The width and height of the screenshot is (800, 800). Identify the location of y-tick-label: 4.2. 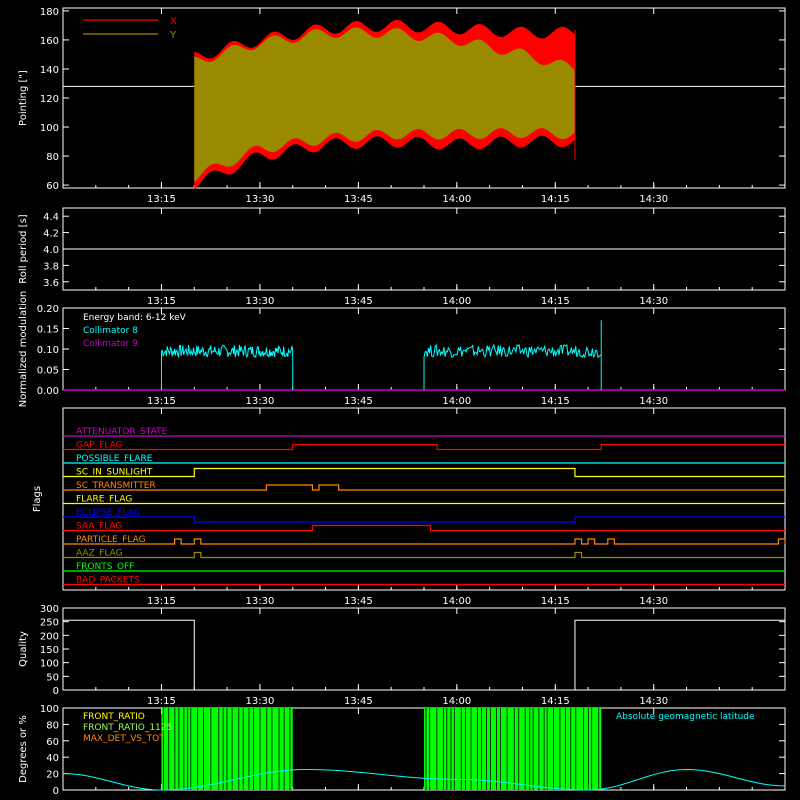
(51, 234).